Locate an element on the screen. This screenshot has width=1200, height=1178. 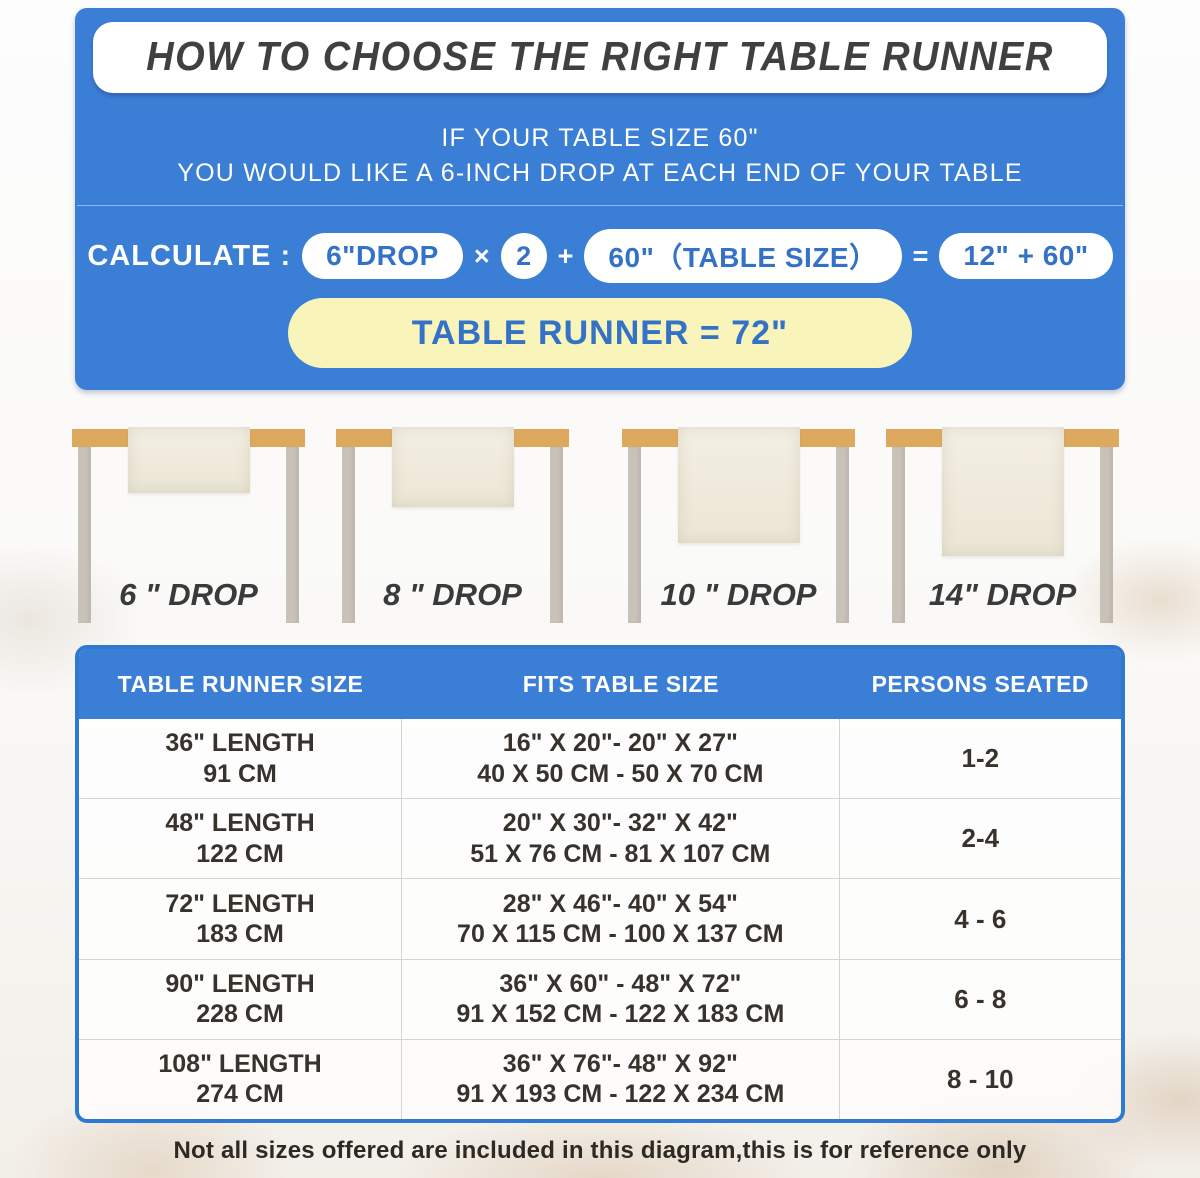
persons-cell: 4 - 6 is located at coordinates (980, 918).